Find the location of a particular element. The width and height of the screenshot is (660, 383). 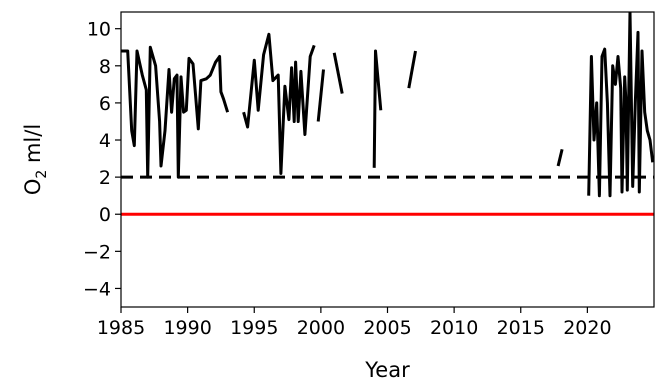

x-tick-label: 2010 is located at coordinates (454, 328).